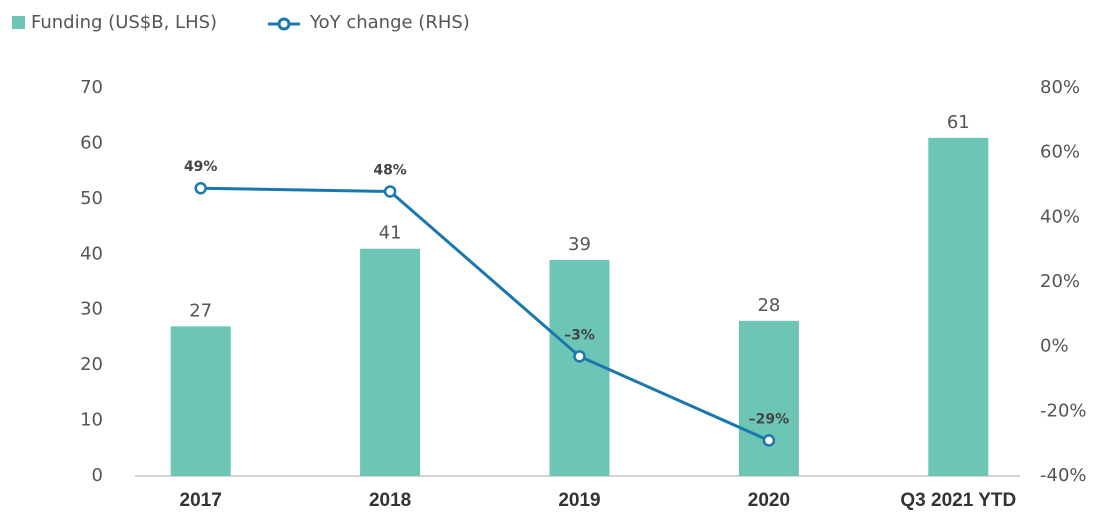 Image resolution: width=1098 pixels, height=516 pixels. What do you see at coordinates (389, 22) in the screenshot?
I see `legend-label: YoY change (RHS)` at bounding box center [389, 22].